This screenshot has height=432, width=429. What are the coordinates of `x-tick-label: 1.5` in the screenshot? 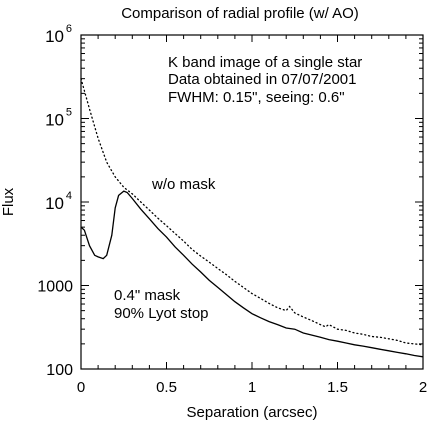 It's located at (337, 387).